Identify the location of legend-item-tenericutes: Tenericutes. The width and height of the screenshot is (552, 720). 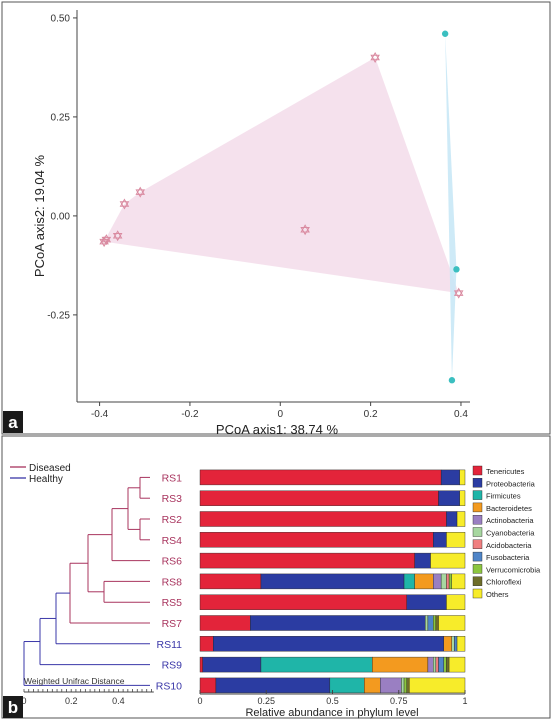
(498, 470).